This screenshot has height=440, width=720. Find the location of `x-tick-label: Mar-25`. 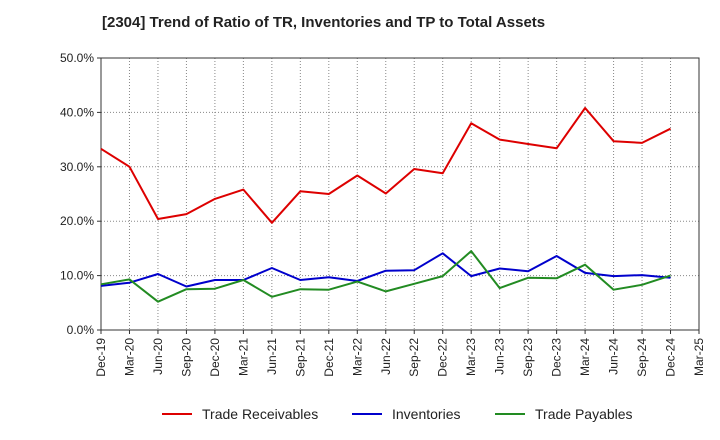

x-tick-label: Mar-25 is located at coordinates (699, 357).